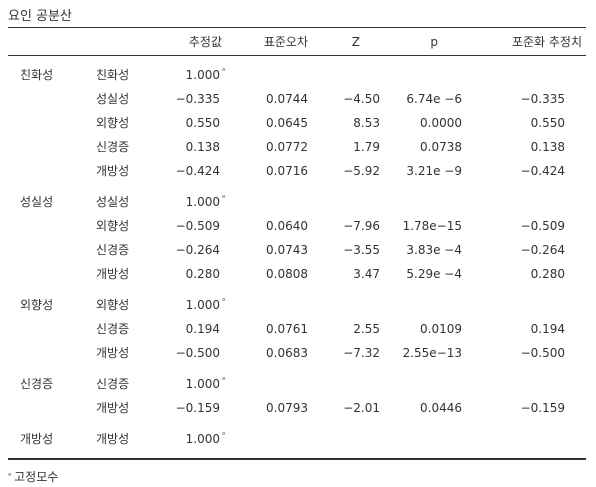 Image resolution: width=596 pixels, height=487 pixels. What do you see at coordinates (441, 329) in the screenshot?
I see `row-p-value: 0.0109` at bounding box center [441, 329].